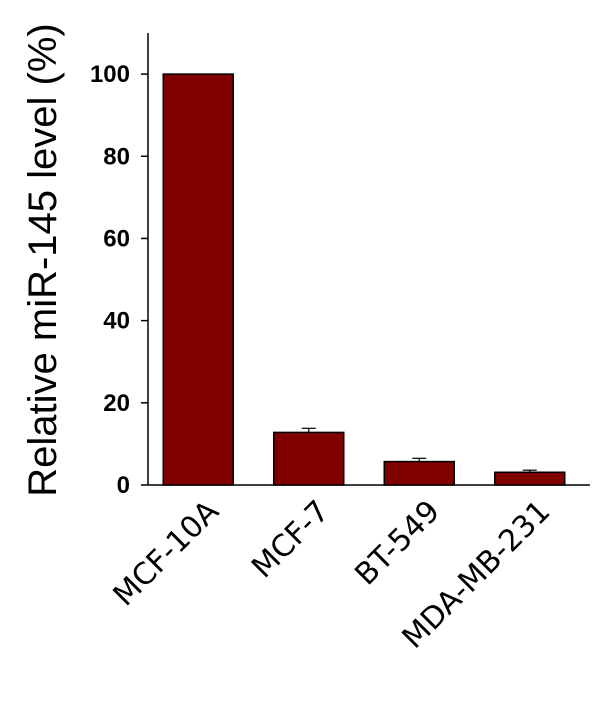 The width and height of the screenshot is (604, 717). Describe the element at coordinates (43, 259) in the screenshot. I see `y-axis-label: Relative miR-145 level (%)` at that location.